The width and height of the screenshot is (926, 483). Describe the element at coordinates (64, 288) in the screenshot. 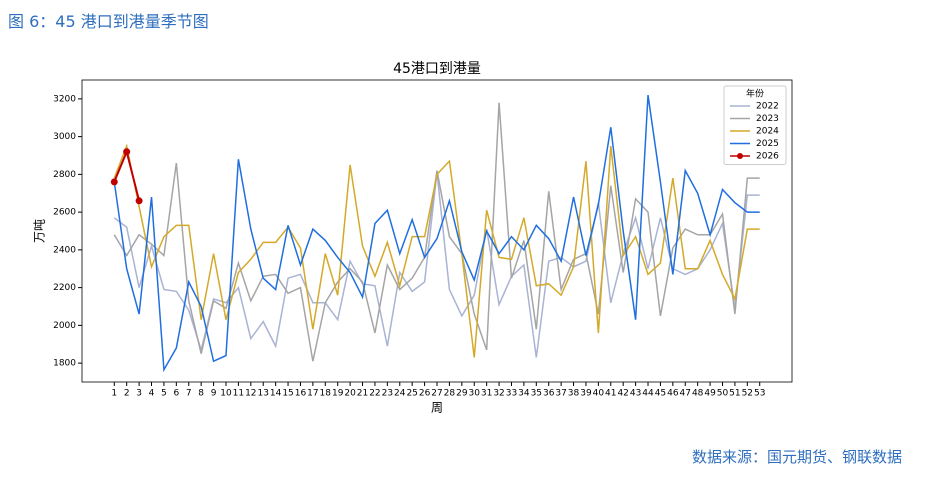

I see `y-tick-label: 2200` at that location.